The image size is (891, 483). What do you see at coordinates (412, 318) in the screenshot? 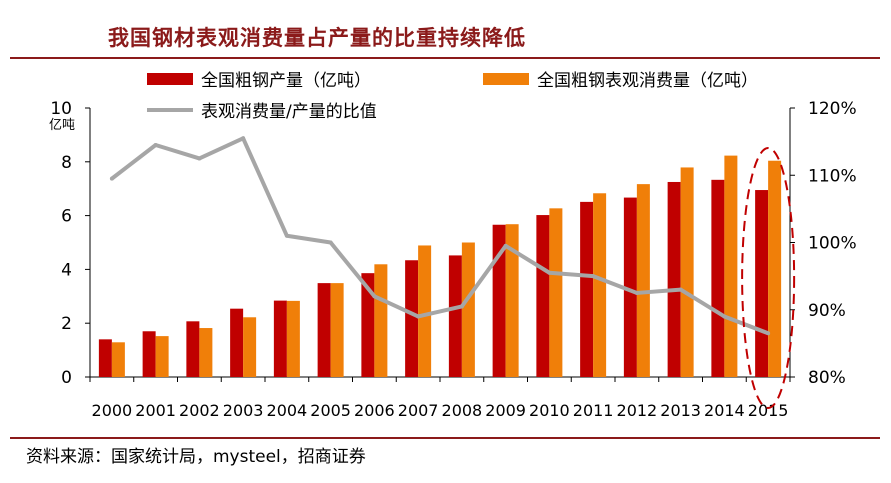
I see `bar-production-2007` at bounding box center [412, 318].